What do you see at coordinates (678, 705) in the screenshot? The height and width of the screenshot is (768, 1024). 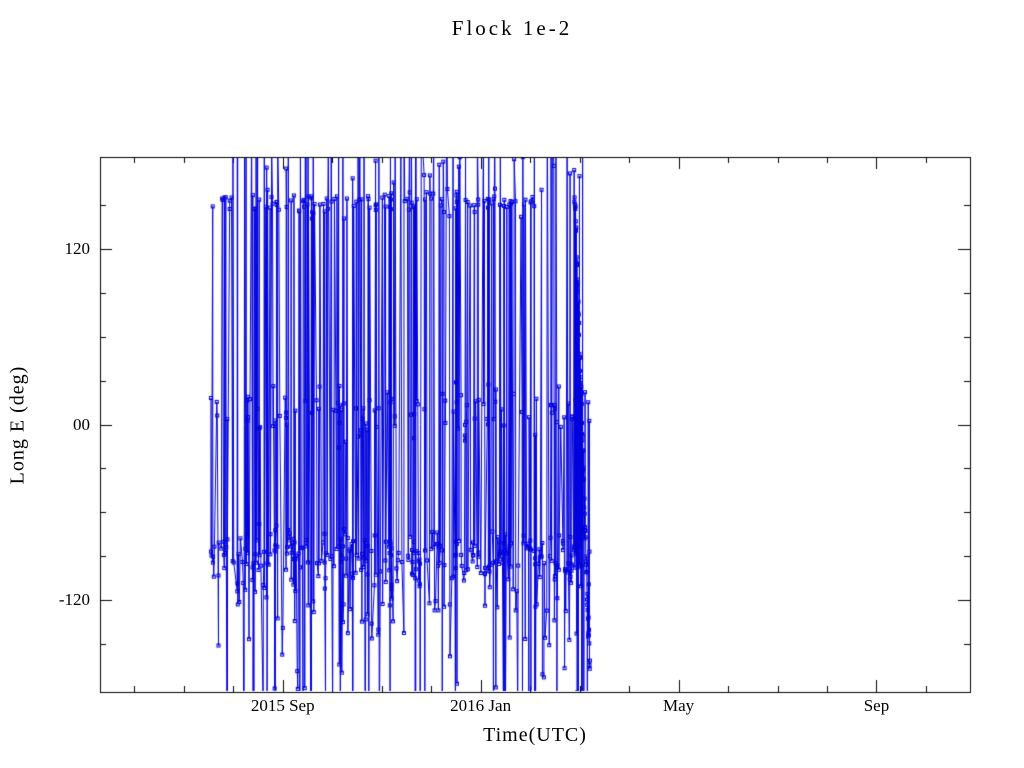 I see `x-tick-label: May` at bounding box center [678, 705].